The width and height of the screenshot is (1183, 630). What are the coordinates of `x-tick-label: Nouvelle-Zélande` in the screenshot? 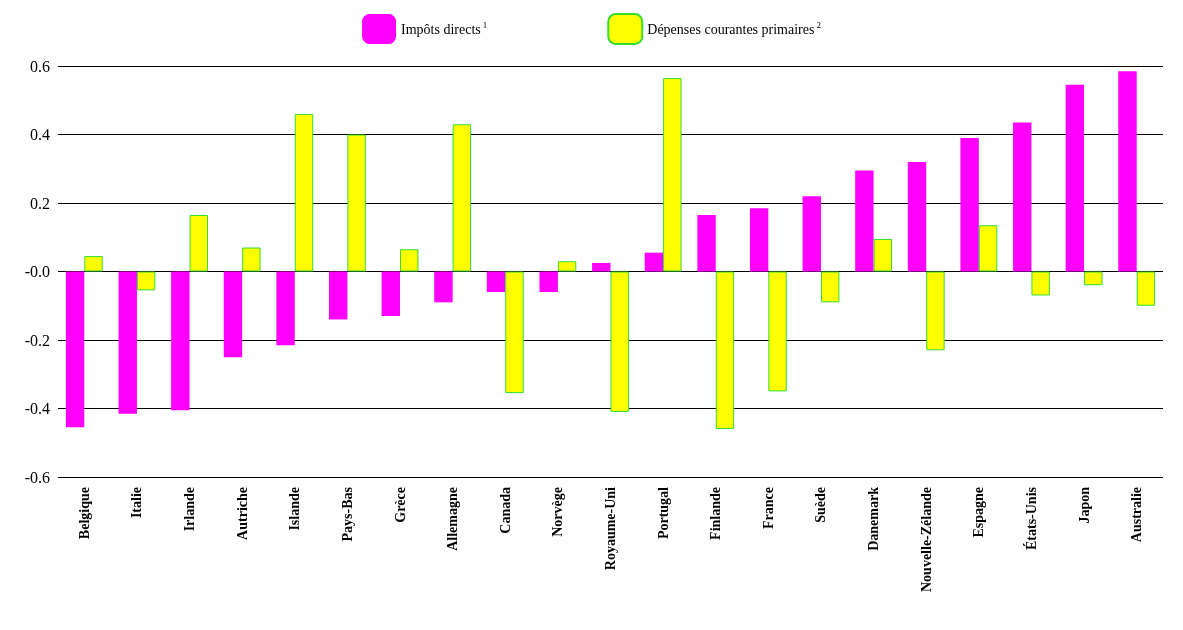 It's located at (926, 539).